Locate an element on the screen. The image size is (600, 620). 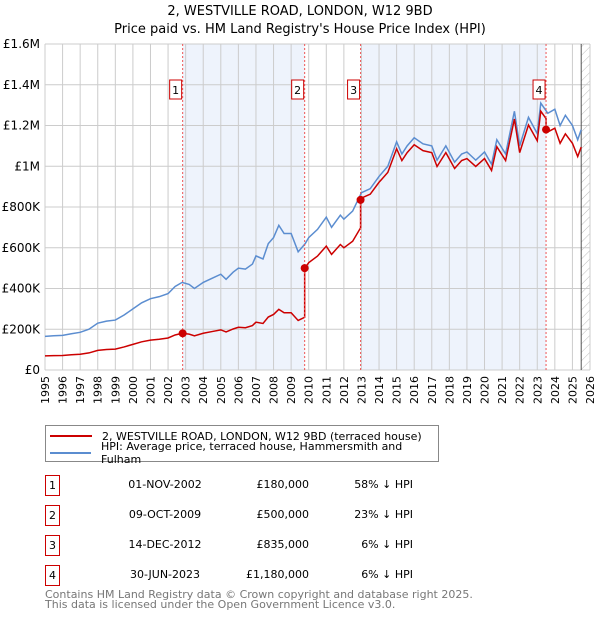
sale-row: 1 01-NOV-2002 £180,000 58% ↓ HPI is located at coordinates (245, 485).